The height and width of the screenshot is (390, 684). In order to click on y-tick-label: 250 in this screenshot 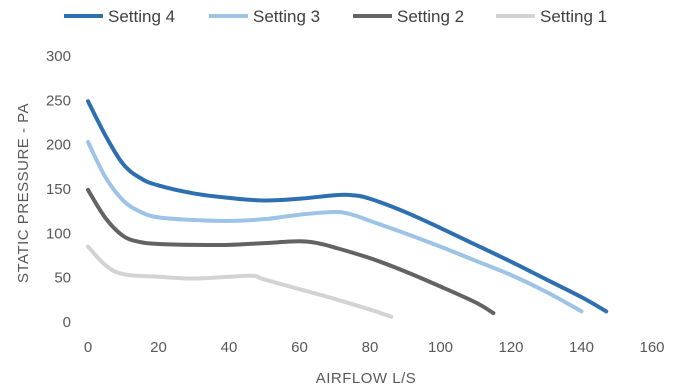, I will do `click(58, 100)`.